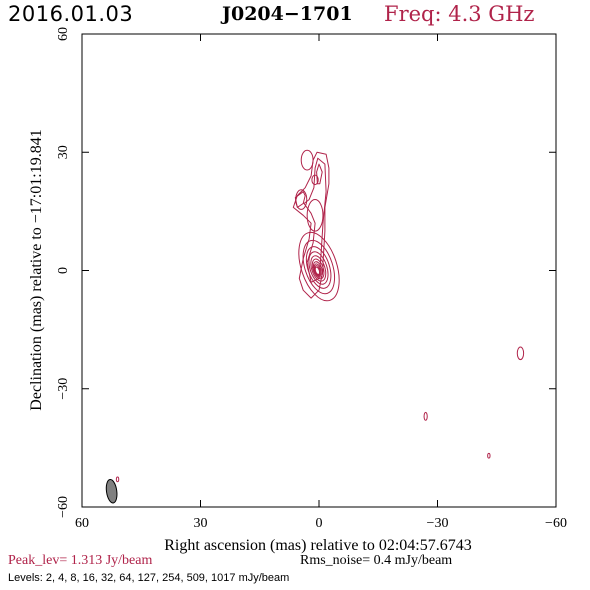 This screenshot has width=590, height=590. What do you see at coordinates (376, 560) in the screenshot?
I see `rms-noise: Rms_noise= 0.4 mJy/beam` at bounding box center [376, 560].